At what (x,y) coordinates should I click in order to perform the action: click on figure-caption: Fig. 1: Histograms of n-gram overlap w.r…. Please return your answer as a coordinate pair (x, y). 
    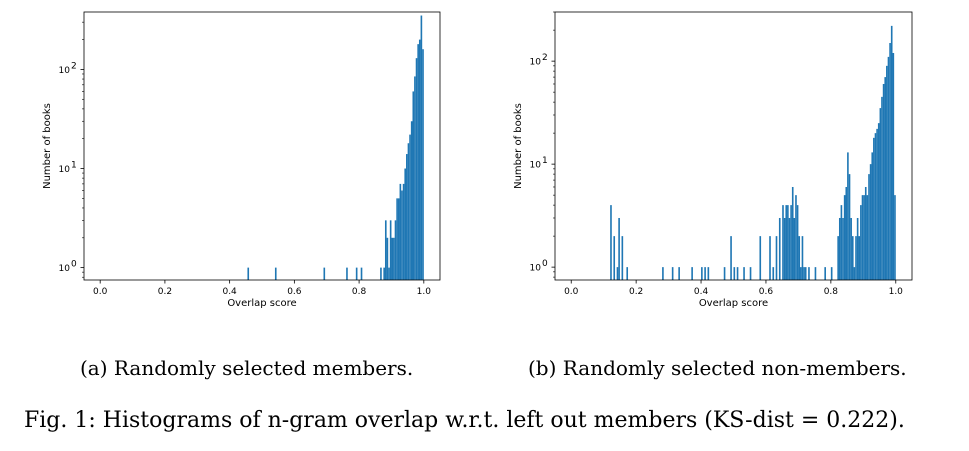
    Looking at the image, I should click on (464, 420).